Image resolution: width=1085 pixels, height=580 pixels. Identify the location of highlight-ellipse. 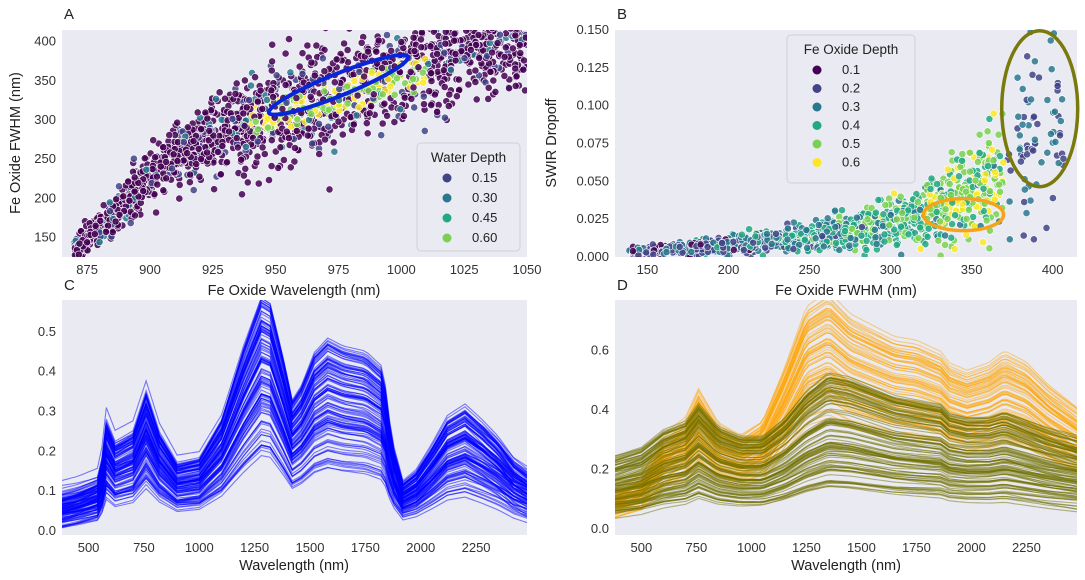
(1039, 108).